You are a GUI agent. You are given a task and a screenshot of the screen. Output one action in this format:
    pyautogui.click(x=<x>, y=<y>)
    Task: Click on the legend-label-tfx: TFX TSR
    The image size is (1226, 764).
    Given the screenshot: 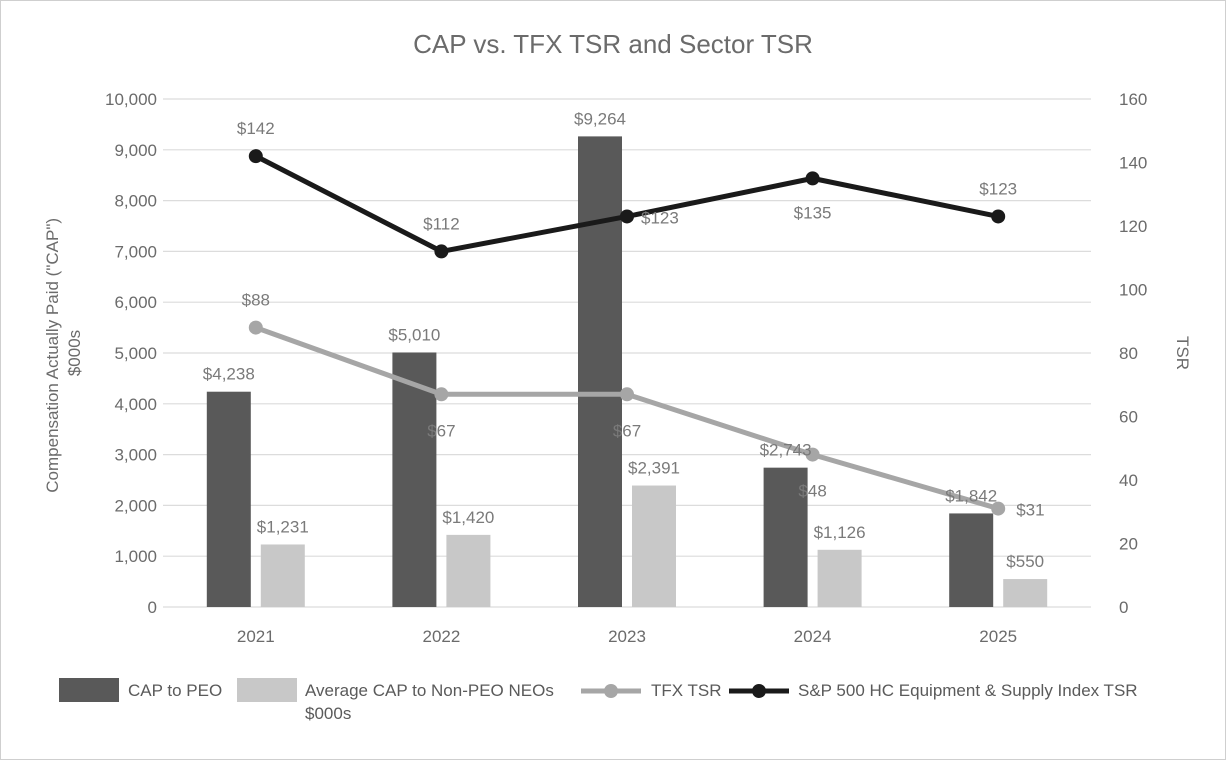 What is the action you would take?
    pyautogui.click(x=686, y=690)
    